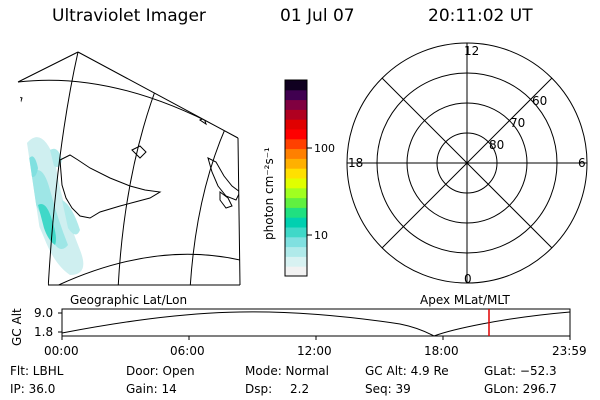  I want to click on colorbar-tick-label-10: 10, so click(321, 235).